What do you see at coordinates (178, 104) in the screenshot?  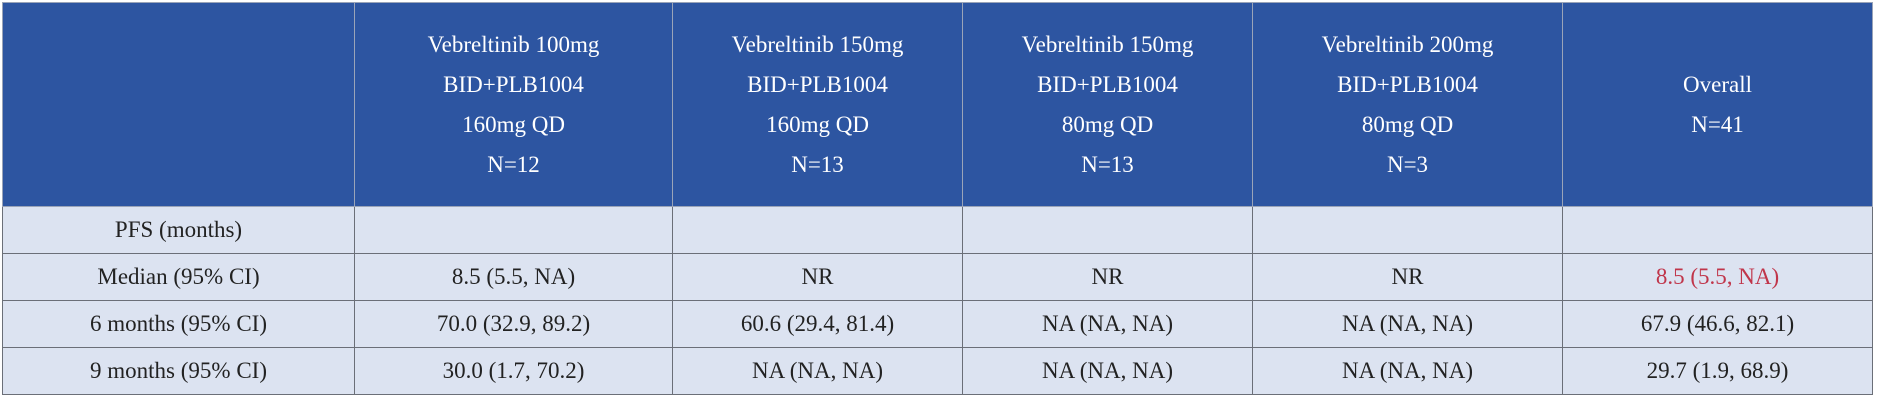 I see `header-cell` at bounding box center [178, 104].